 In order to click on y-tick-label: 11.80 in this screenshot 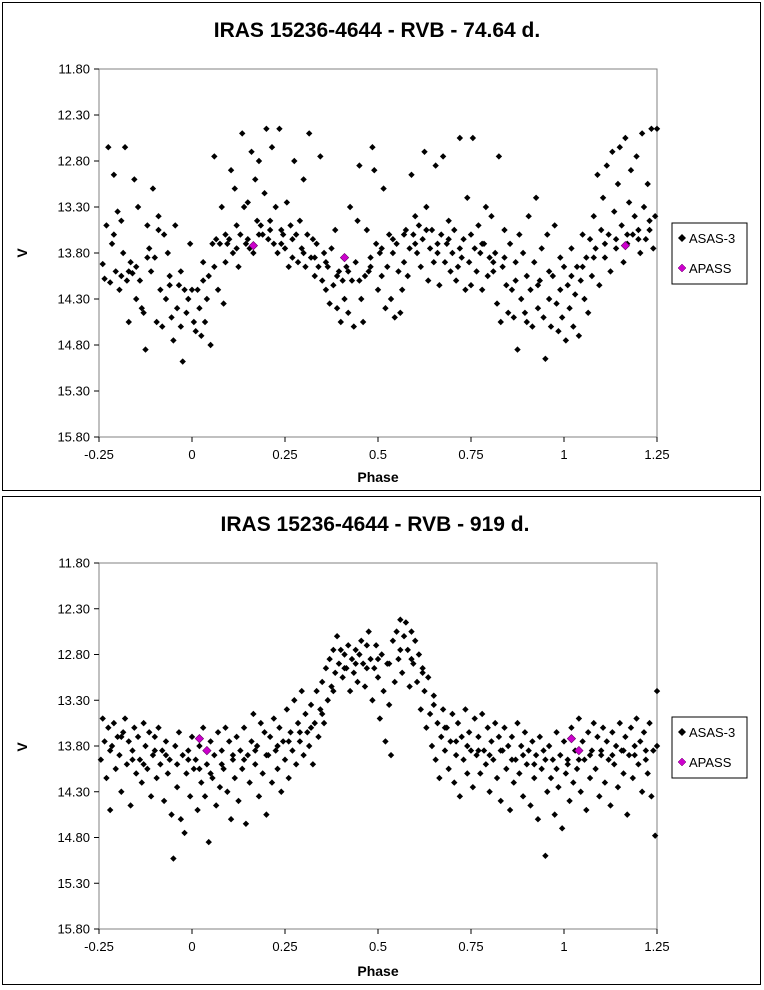, I will do `click(74, 563)`.